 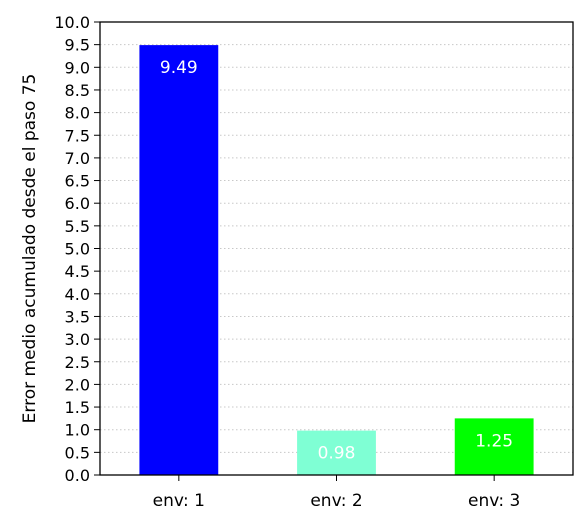 What do you see at coordinates (77, 430) in the screenshot?
I see `y-tick-label: 1.0` at bounding box center [77, 430].